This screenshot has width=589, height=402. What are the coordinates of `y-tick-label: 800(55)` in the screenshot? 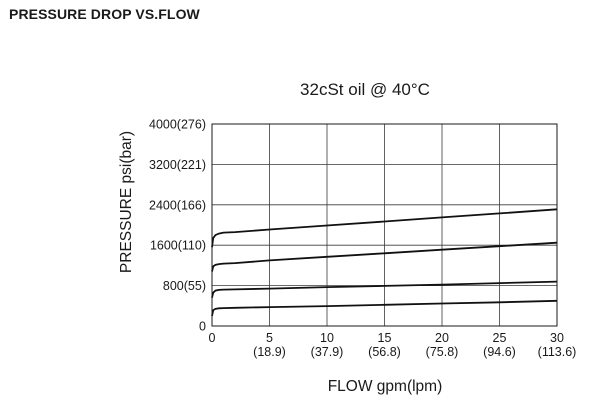 It's located at (184, 286).